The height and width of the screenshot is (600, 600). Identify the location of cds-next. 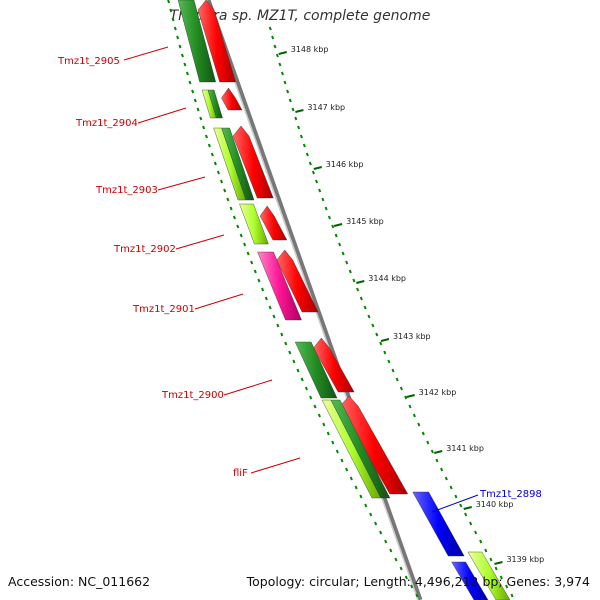
(470, 580).